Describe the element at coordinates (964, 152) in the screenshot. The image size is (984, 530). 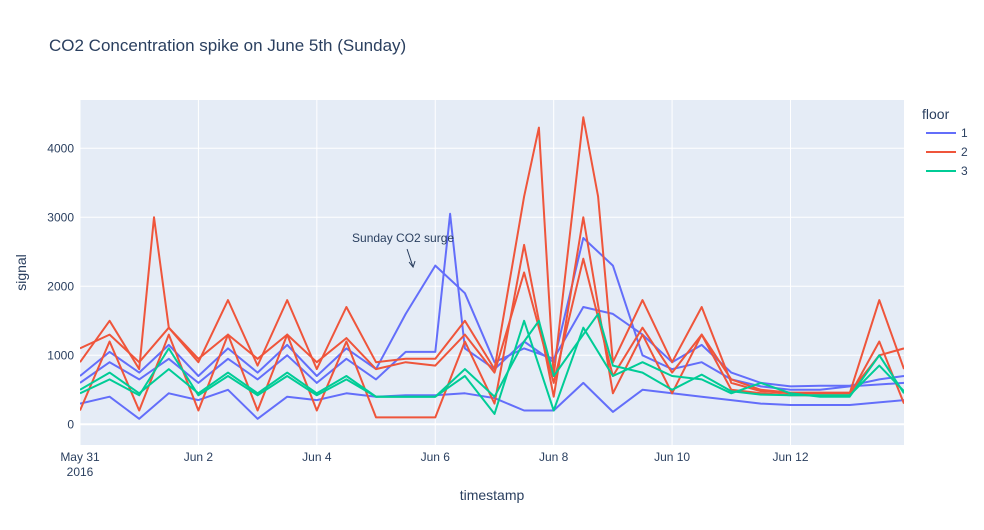
I see `legend-item-label: 2` at that location.